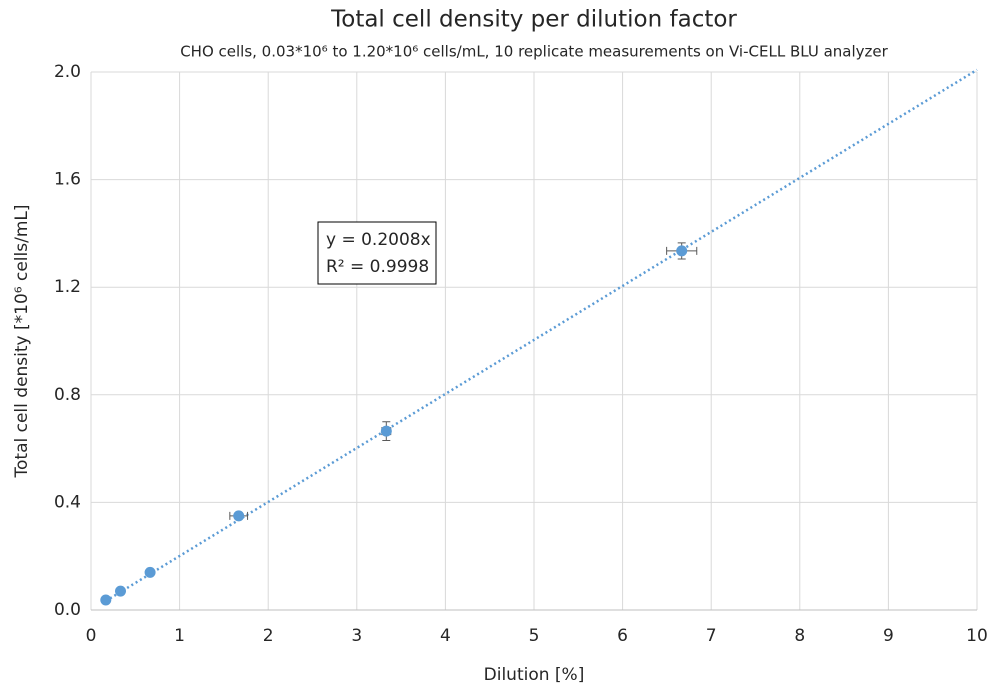  Describe the element at coordinates (378, 240) in the screenshot. I see `equation: y = 0.2008x` at that location.